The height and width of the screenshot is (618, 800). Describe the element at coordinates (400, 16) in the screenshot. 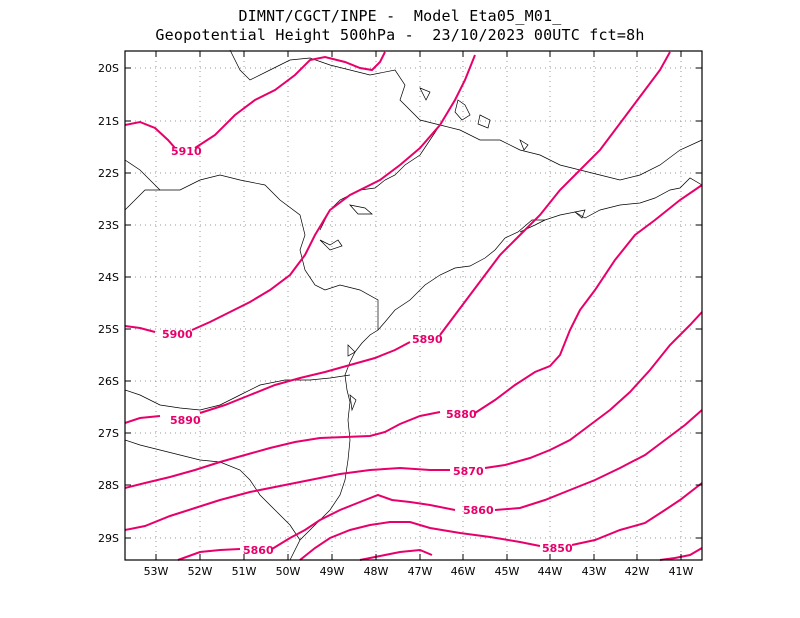

I see `map-title-line-1: DIMNT/CGCT/INPE - Model Eta05_M01_` at that location.